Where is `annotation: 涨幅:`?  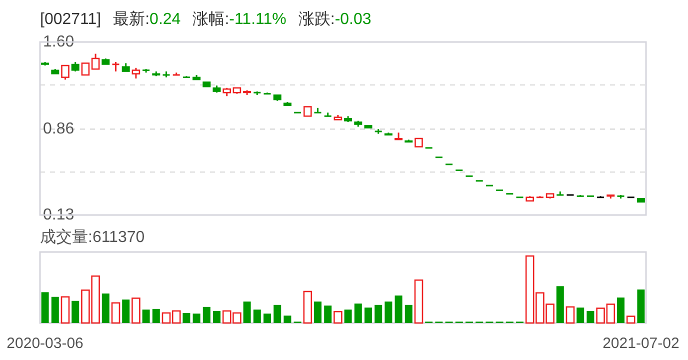 annotation: 涨幅: is located at coordinates (211, 19).